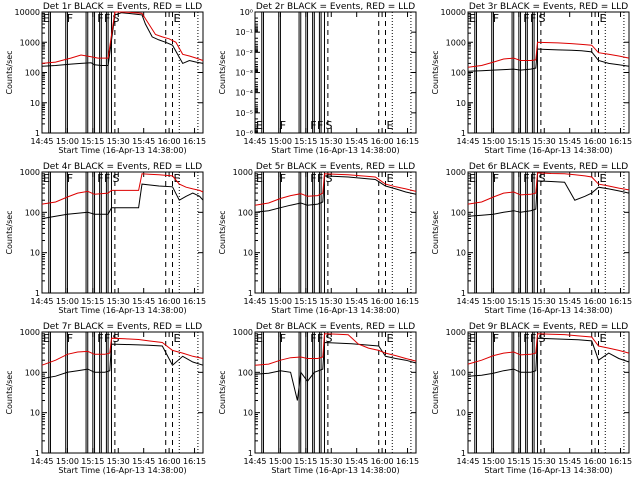  What do you see at coordinates (122, 7) in the screenshot?
I see `panel-title: Det 1r BLACK = Events, RED = LLD` at bounding box center [122, 7].